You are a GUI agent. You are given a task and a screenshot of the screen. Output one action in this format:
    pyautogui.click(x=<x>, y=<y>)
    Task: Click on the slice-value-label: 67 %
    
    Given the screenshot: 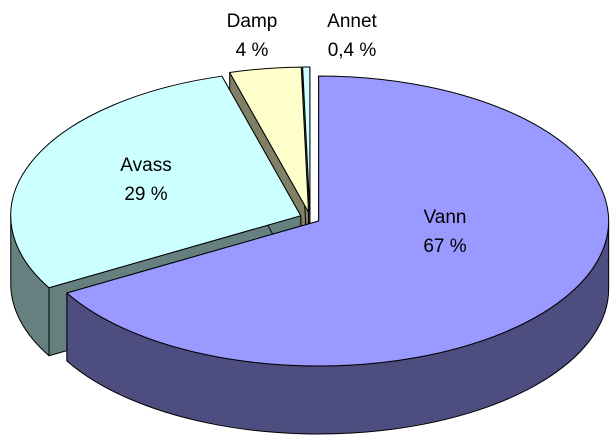 What is the action you would take?
    pyautogui.click(x=444, y=246)
    